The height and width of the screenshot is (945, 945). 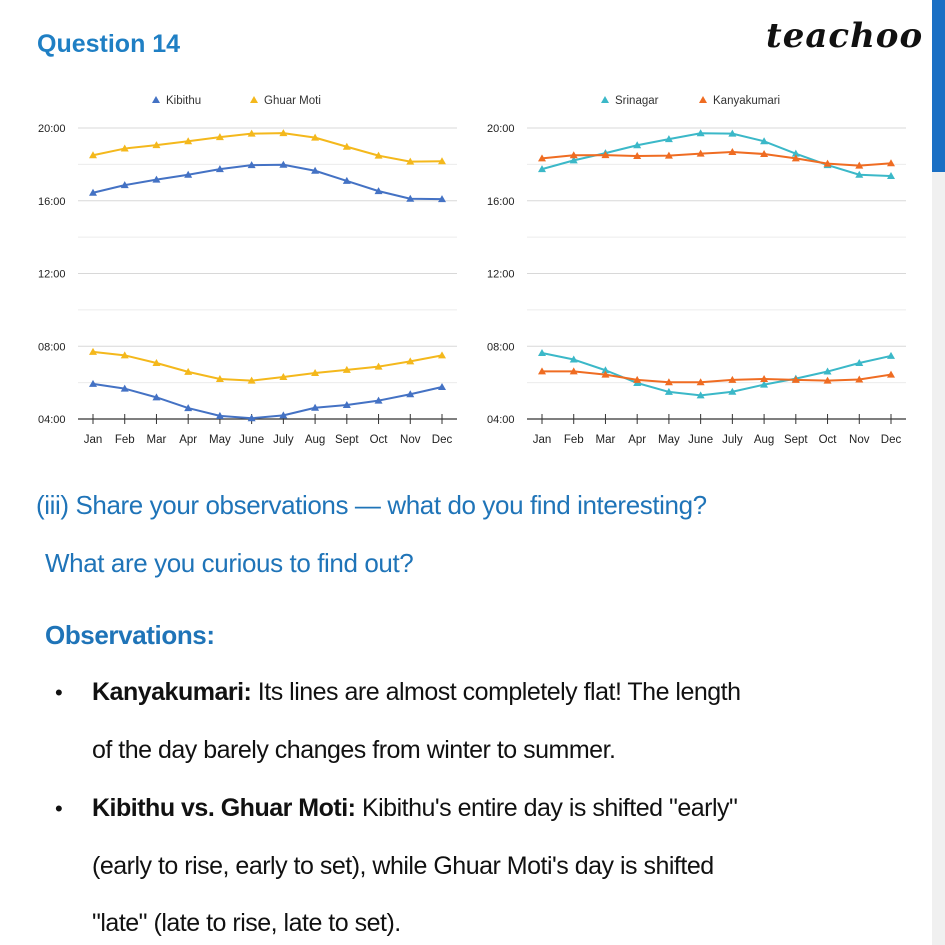 I want to click on x-tick-label: Mar, so click(x=606, y=440).